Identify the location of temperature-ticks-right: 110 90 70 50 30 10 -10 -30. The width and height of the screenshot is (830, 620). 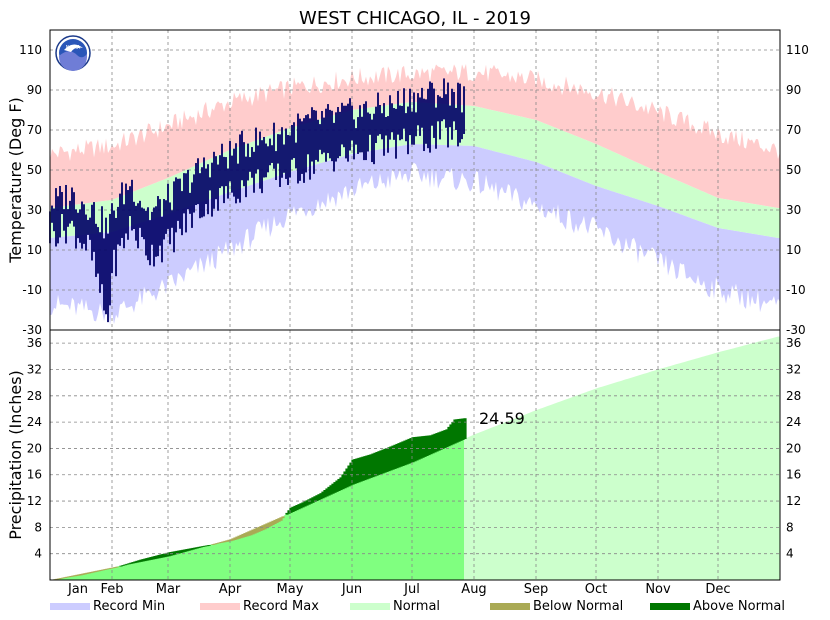
(797, 190).